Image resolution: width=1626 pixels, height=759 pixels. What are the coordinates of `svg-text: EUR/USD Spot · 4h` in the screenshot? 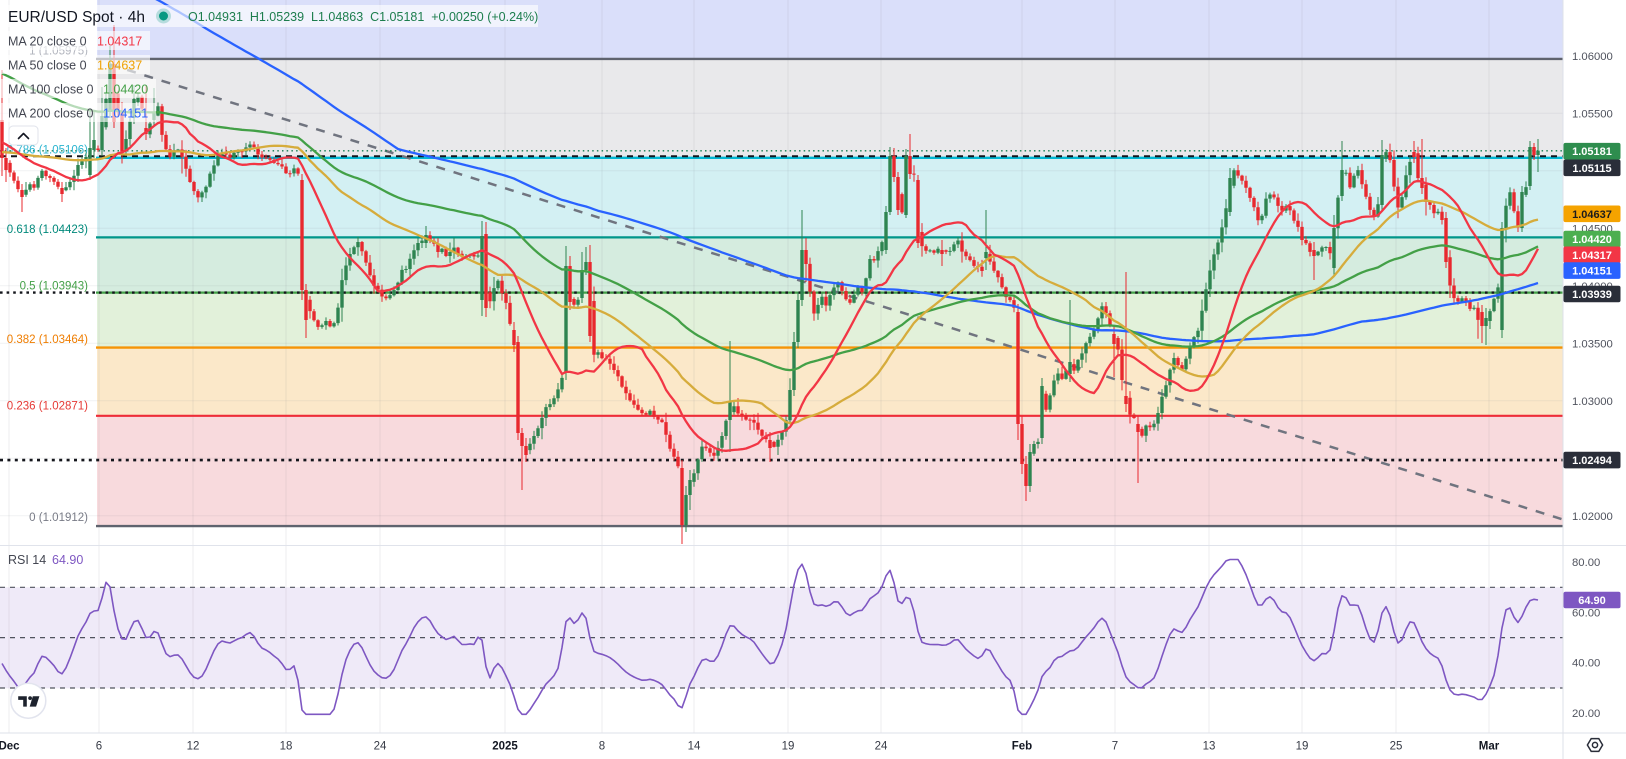 It's located at (76, 17).